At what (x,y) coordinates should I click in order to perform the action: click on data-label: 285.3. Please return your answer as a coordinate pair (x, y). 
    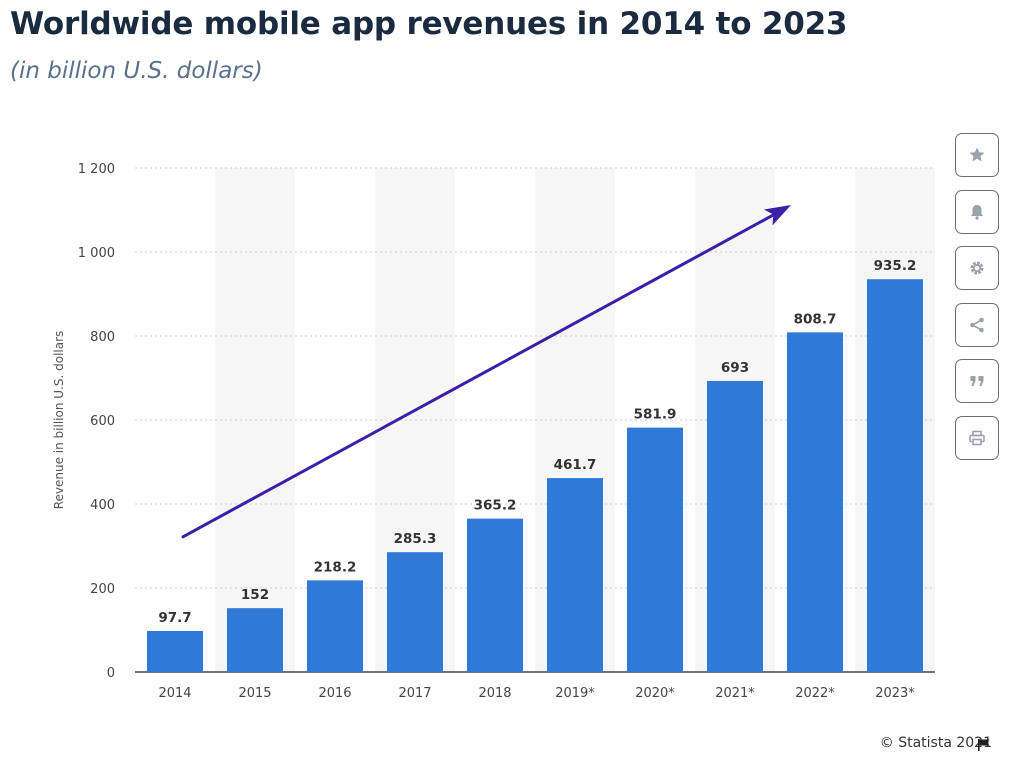
    Looking at the image, I should click on (415, 539).